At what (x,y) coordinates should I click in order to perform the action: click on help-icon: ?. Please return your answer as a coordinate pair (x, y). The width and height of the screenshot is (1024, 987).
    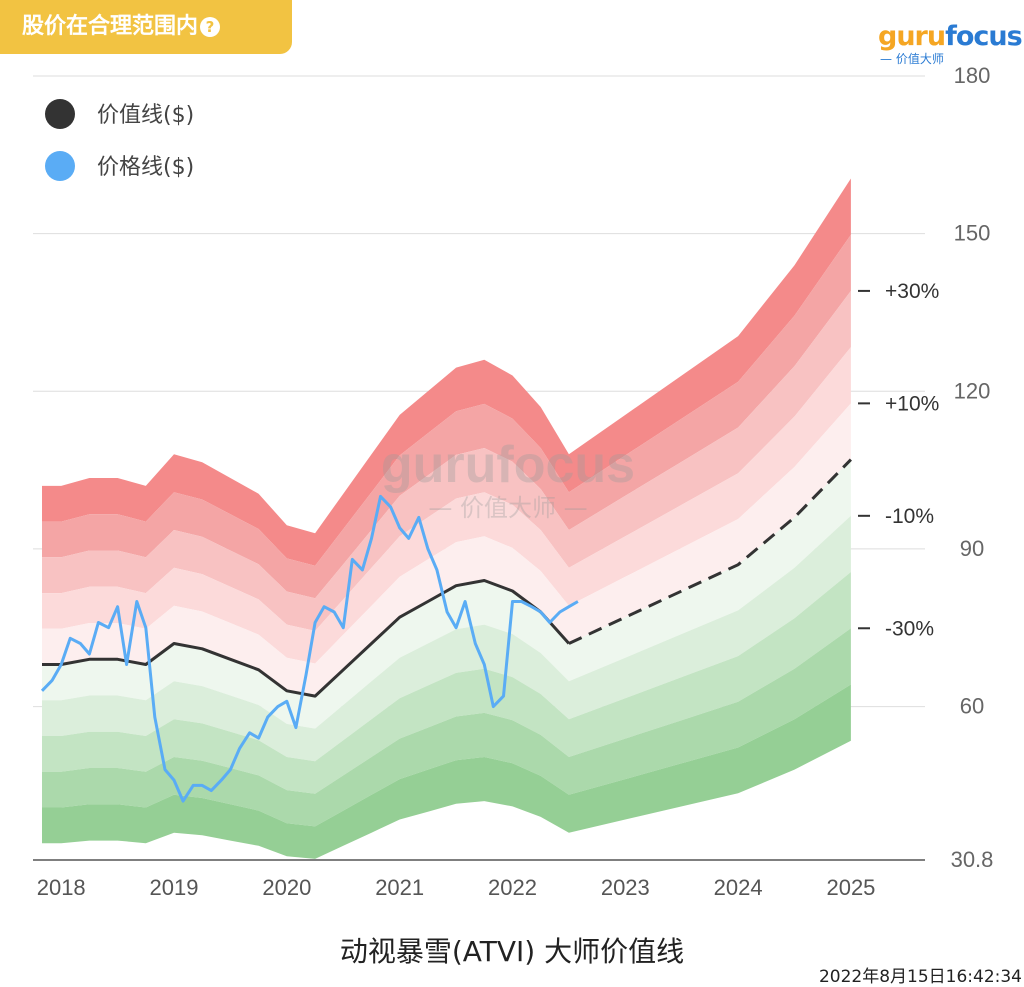
    Looking at the image, I should click on (210, 27).